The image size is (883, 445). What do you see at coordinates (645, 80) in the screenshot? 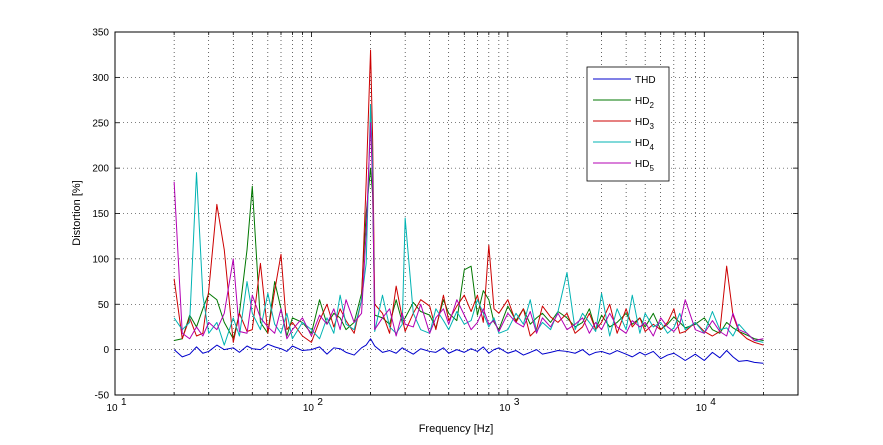
I see `legend-label-thd: THD` at bounding box center [645, 80].